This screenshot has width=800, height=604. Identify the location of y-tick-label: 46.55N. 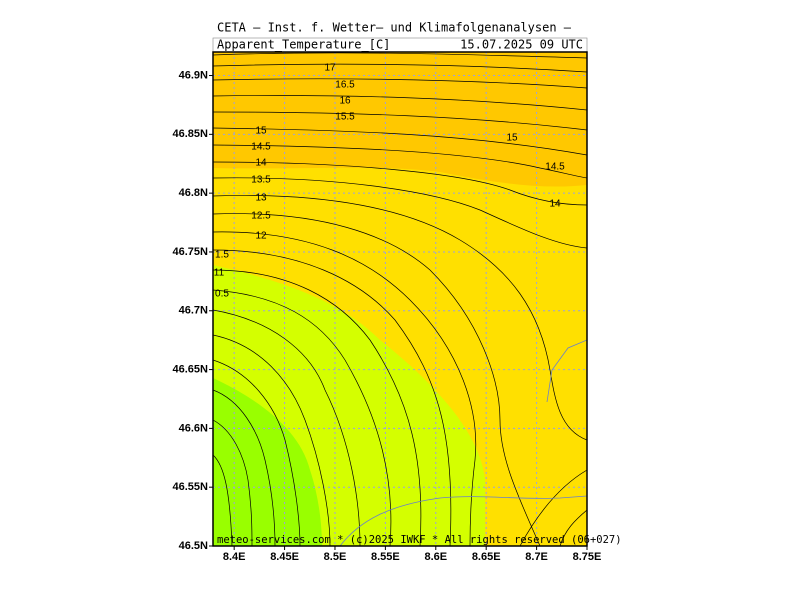
(191, 487).